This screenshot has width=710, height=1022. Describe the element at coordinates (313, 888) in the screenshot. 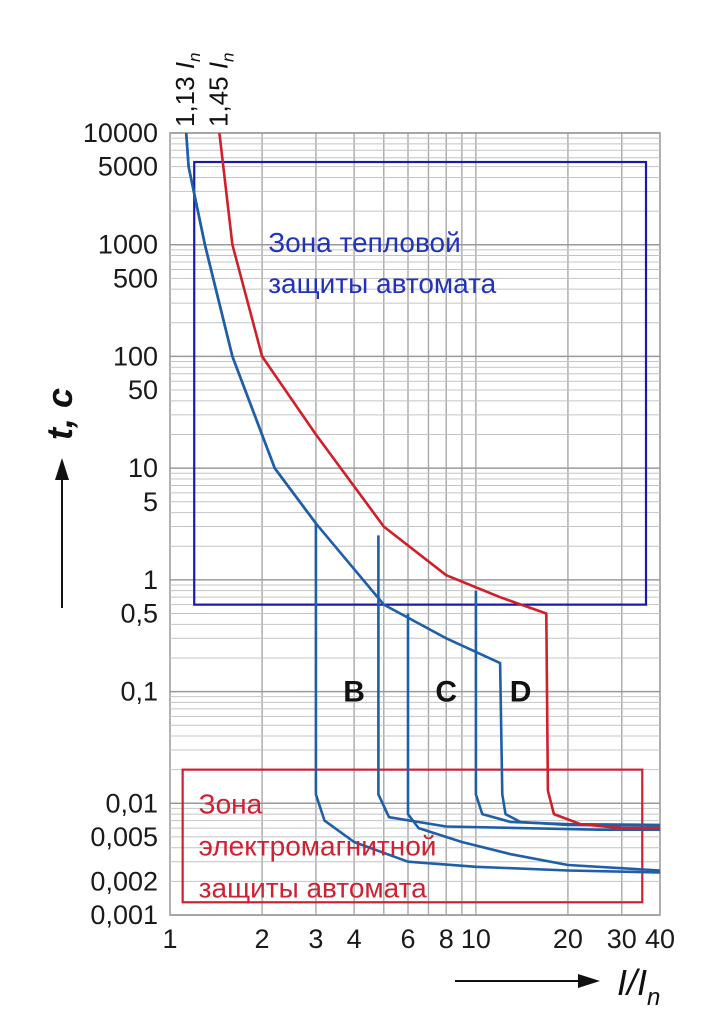

I see `zone-magnetic-text: защиты автомата` at that location.